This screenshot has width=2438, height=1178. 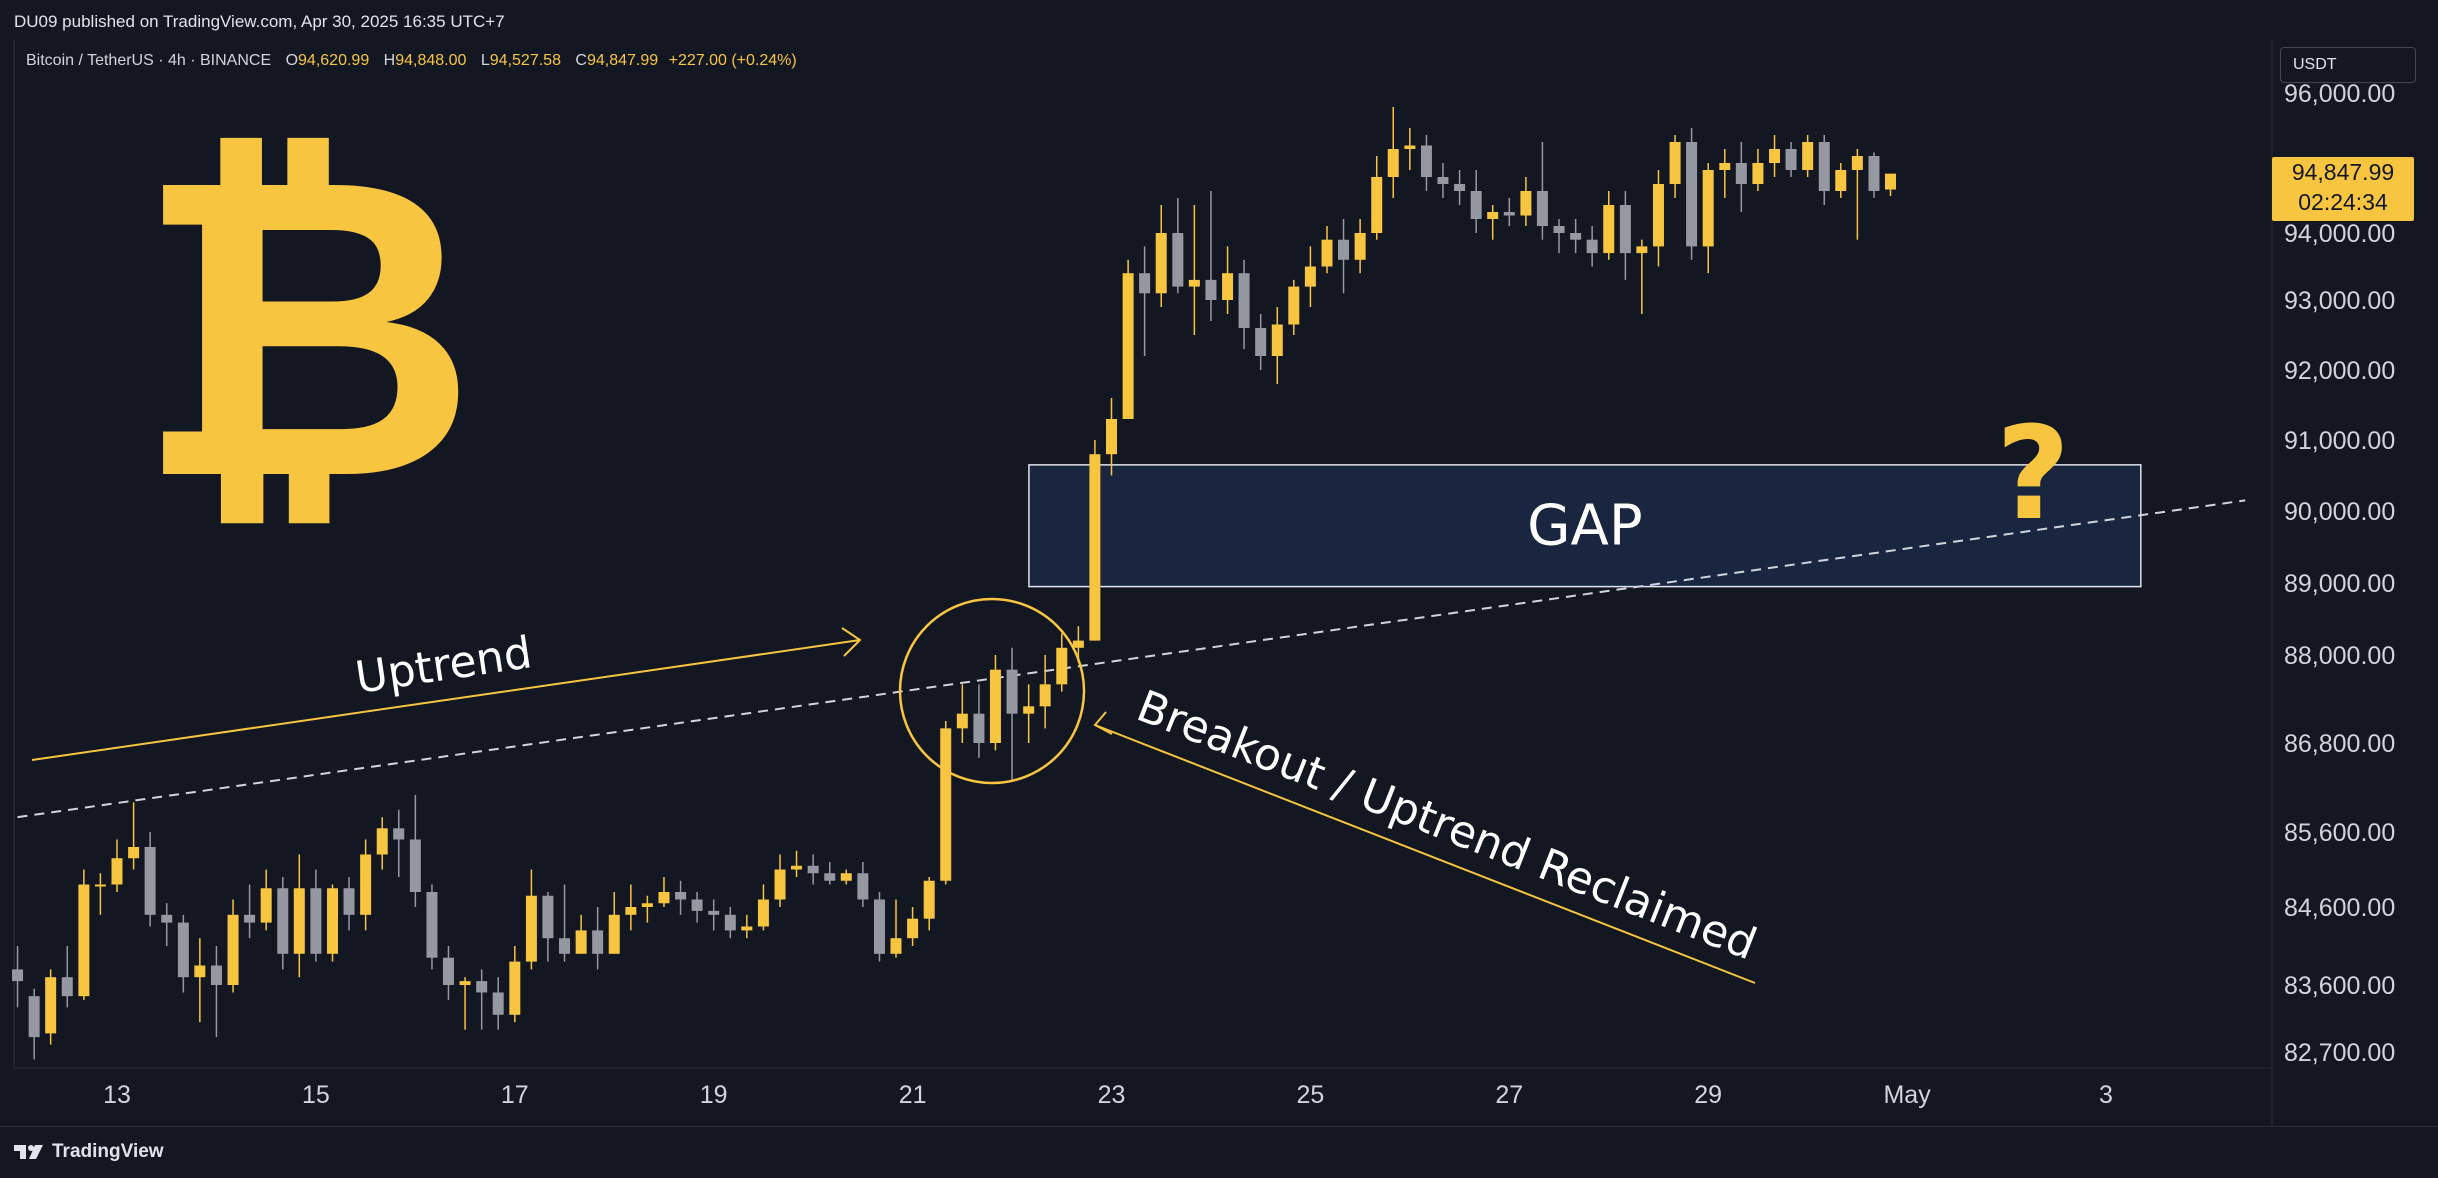 What do you see at coordinates (2339, 234) in the screenshot?
I see `y-tick-label: 94,000.00` at bounding box center [2339, 234].